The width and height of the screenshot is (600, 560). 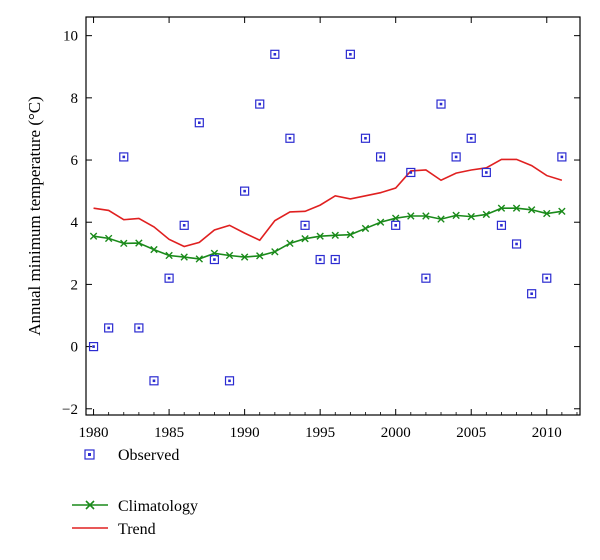 I want to click on y-tick-label: 0, so click(x=75, y=348).